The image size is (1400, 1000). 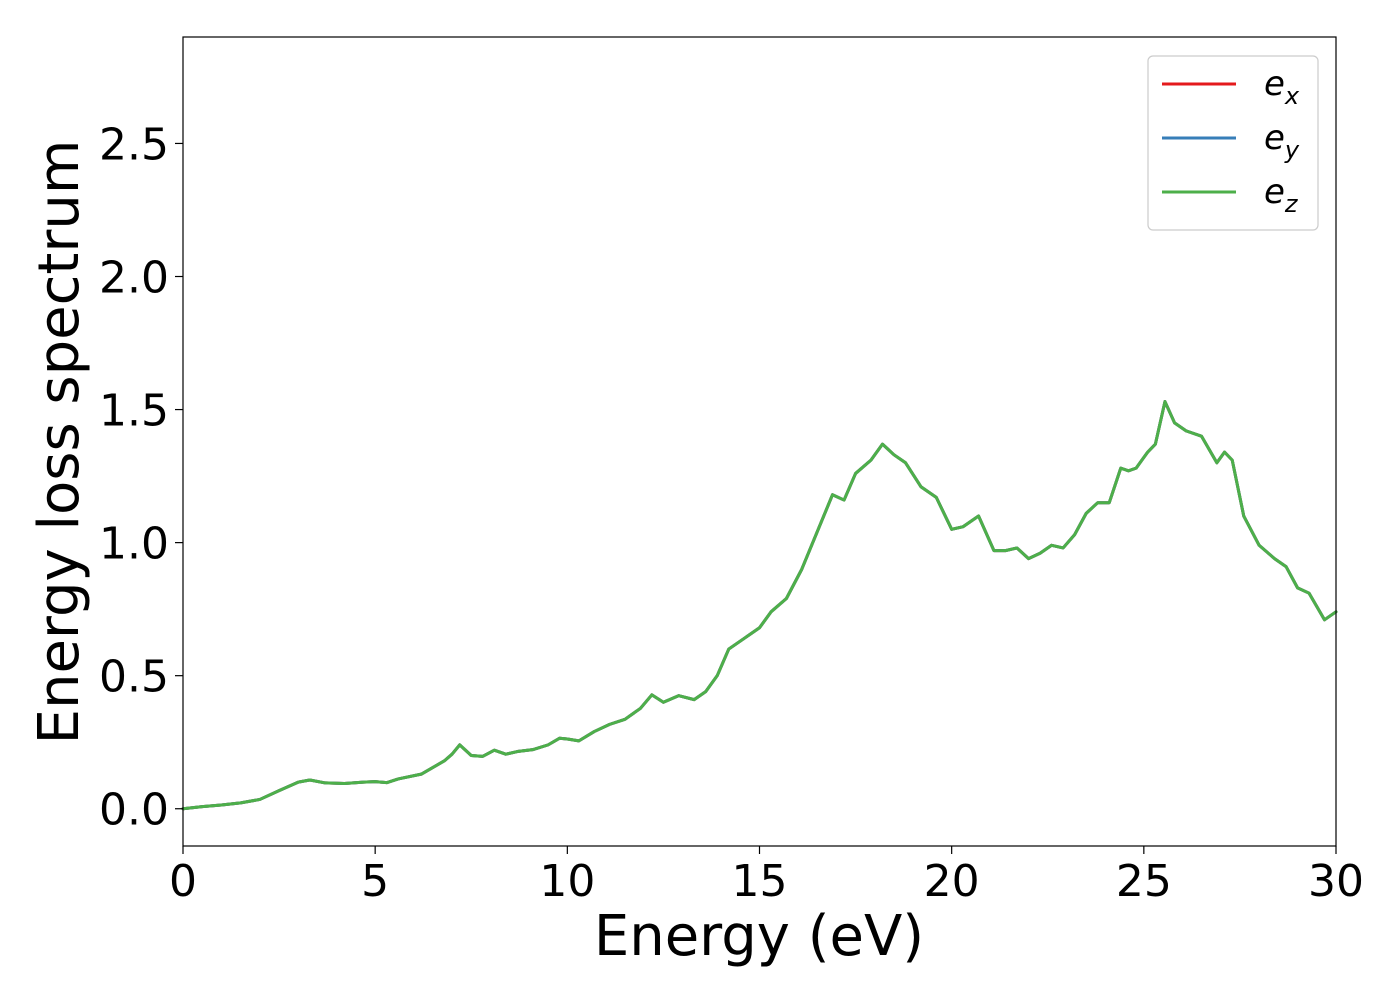 I want to click on legend-box, so click(x=1233, y=143).